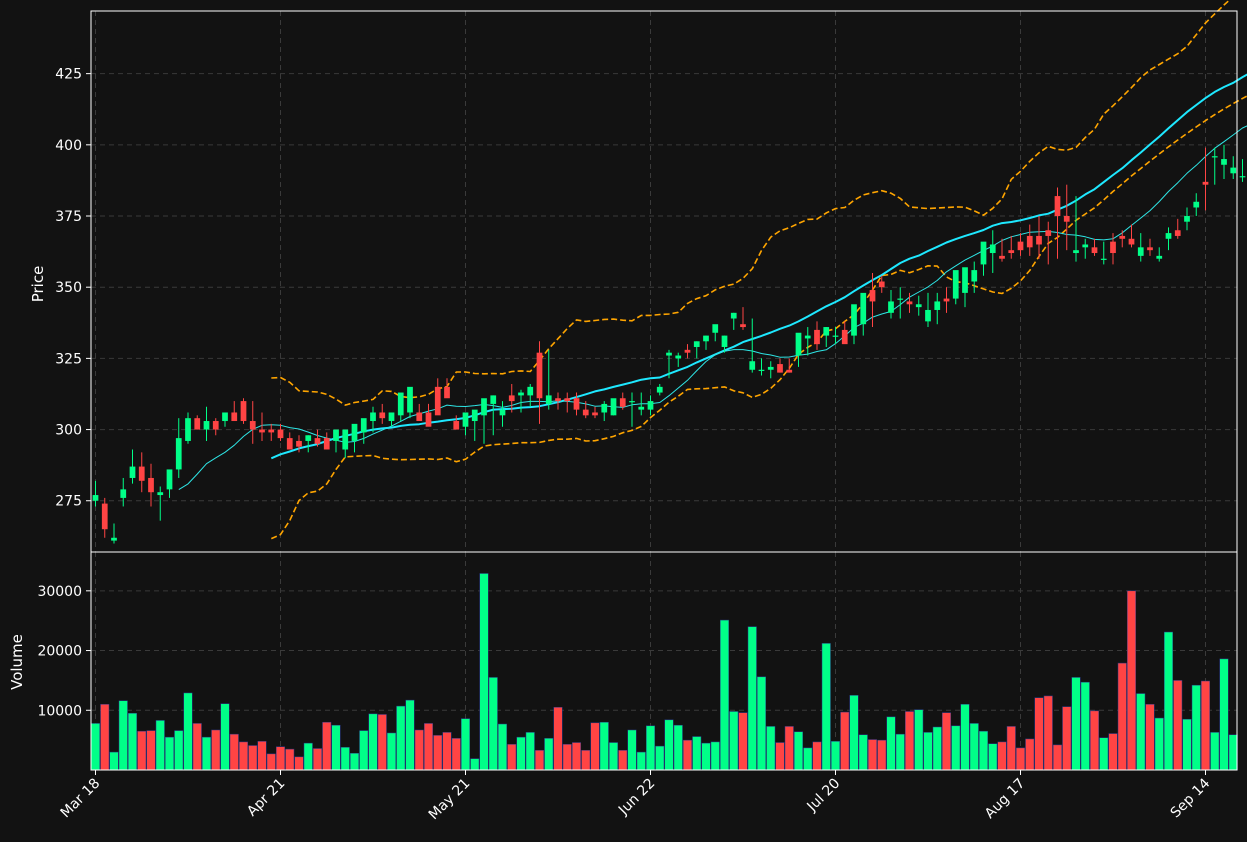 The height and width of the screenshot is (842, 1247). I want to click on volume-y-axis: 10000 20000 30000, so click(64, 651).